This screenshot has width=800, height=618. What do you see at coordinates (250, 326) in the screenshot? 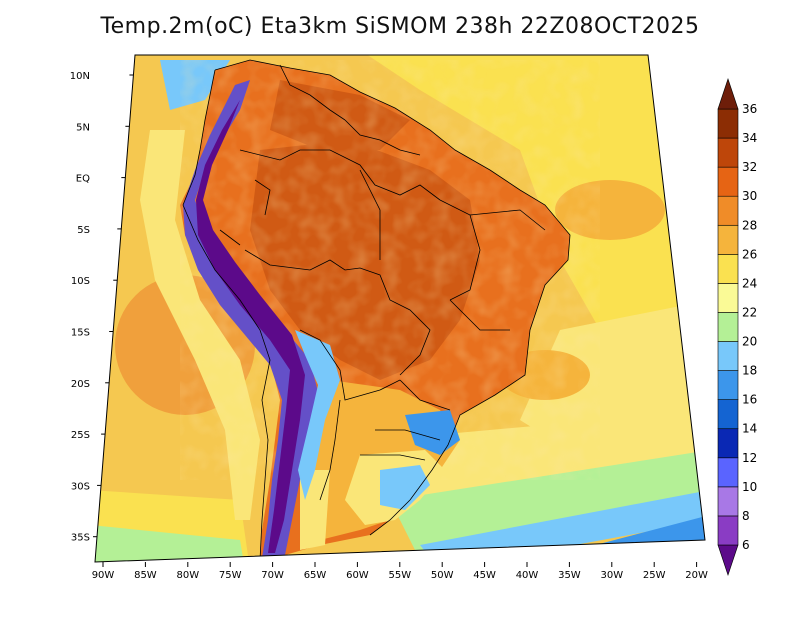
I see `andes-coldest` at bounding box center [250, 326].